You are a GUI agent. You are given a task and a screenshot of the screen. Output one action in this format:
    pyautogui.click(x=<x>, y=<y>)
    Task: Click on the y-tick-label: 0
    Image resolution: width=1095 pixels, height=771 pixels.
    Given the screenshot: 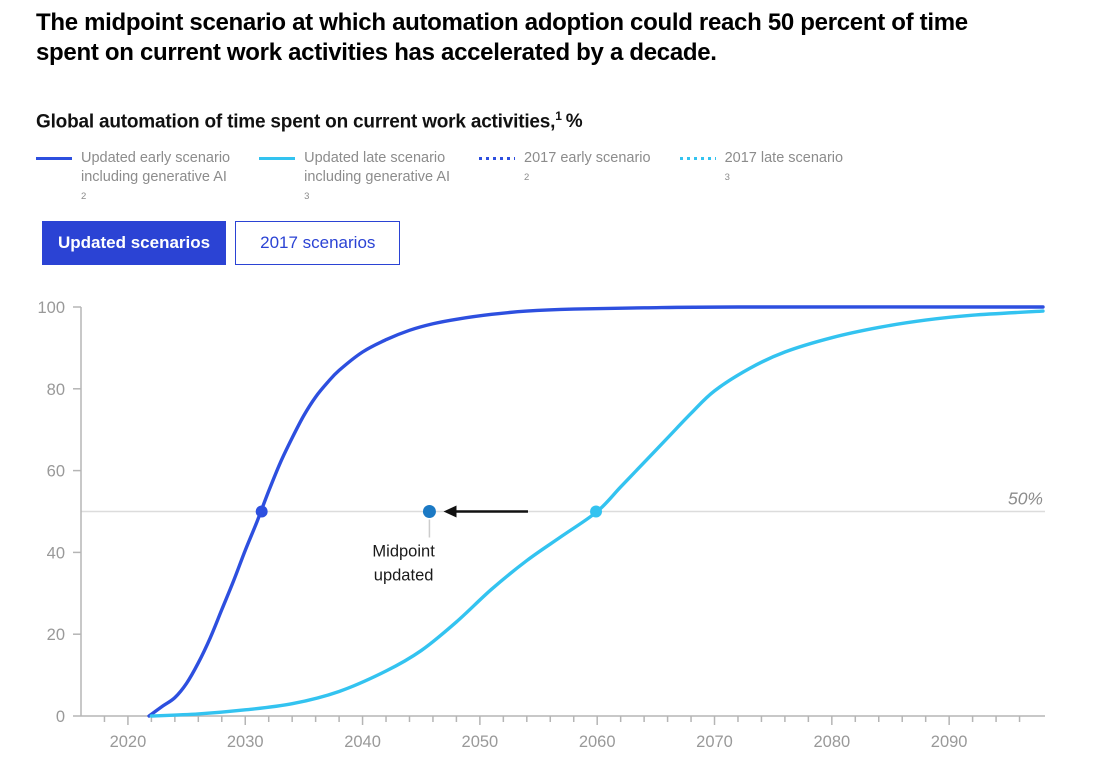 What is the action you would take?
    pyautogui.click(x=60, y=717)
    